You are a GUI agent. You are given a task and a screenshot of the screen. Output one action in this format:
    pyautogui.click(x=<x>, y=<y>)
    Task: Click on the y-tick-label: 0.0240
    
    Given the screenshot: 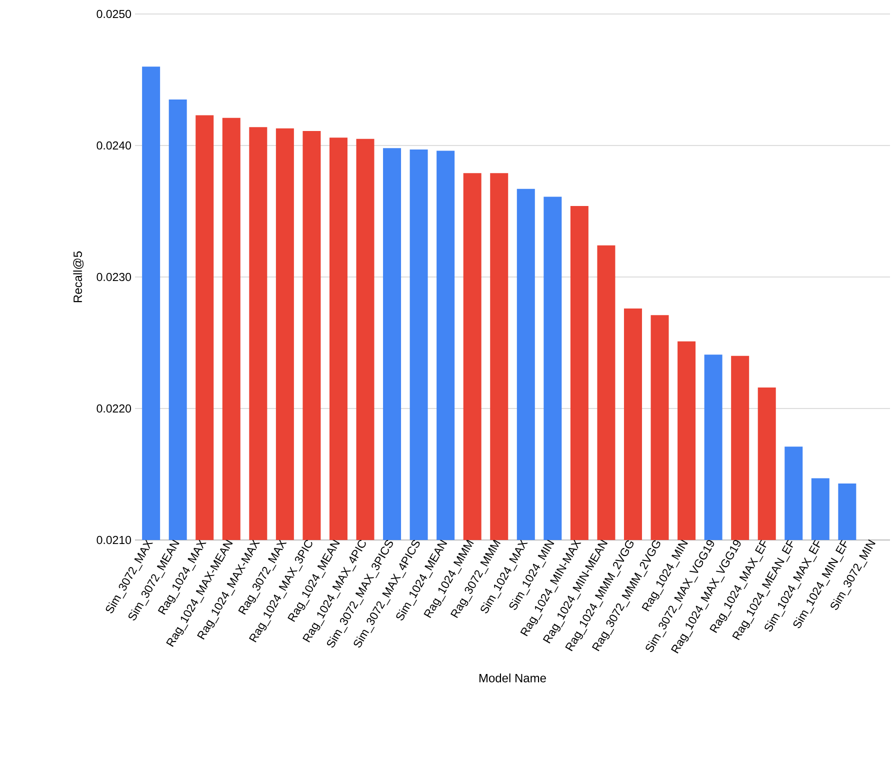 What is the action you would take?
    pyautogui.click(x=114, y=145)
    